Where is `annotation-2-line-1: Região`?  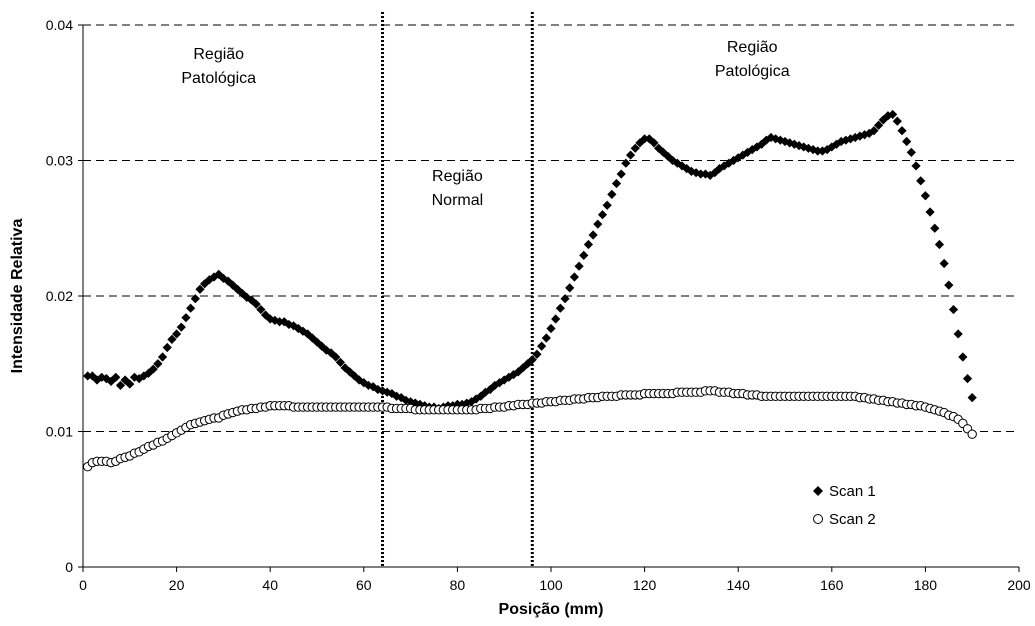 annotation-2-line-1: Região is located at coordinates (457, 176).